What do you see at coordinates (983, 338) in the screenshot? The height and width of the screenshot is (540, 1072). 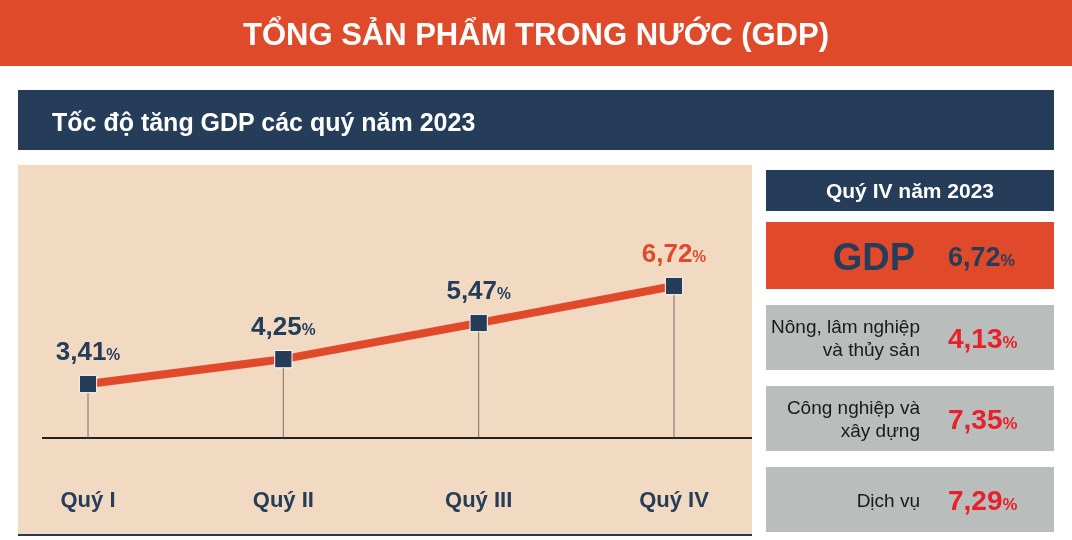 I see `text: 4,13%` at bounding box center [983, 338].